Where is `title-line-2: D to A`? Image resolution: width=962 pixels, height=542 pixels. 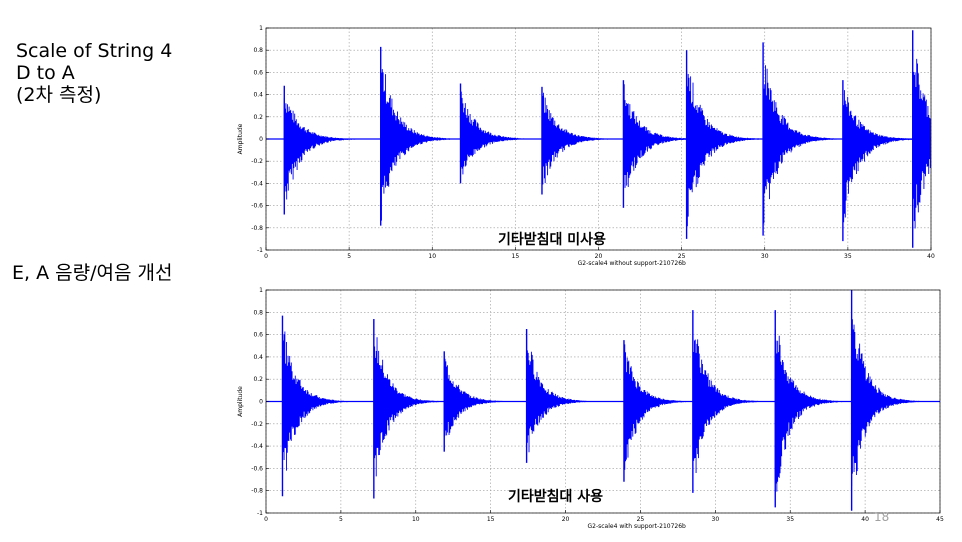 title-line-2: D to A is located at coordinates (45, 73).